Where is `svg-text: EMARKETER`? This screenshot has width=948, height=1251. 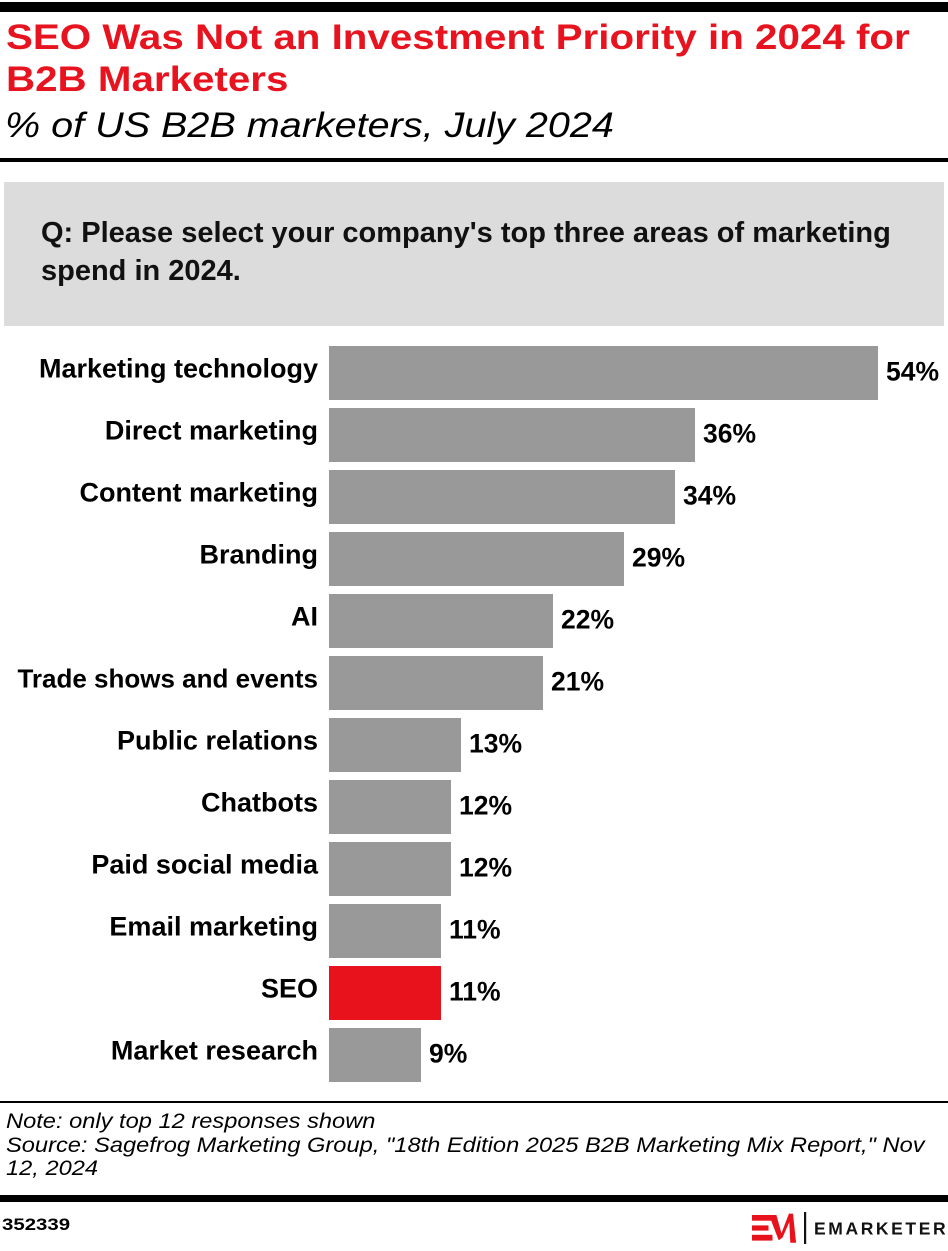 svg-text: EMARKETER is located at coordinates (881, 1229).